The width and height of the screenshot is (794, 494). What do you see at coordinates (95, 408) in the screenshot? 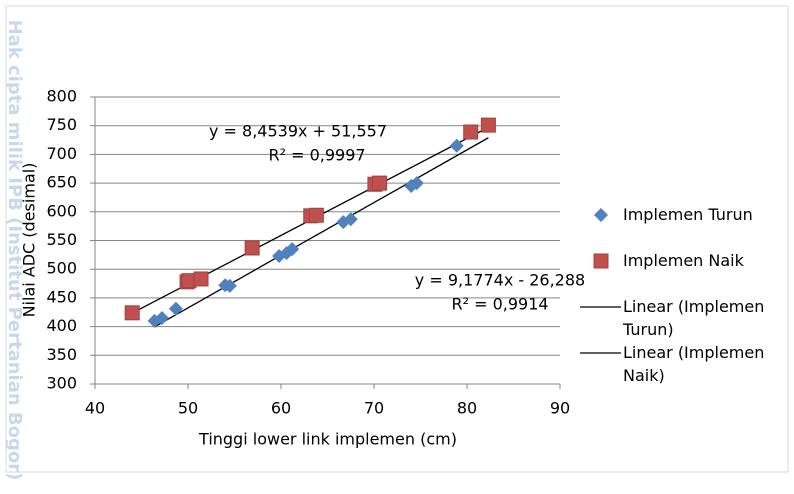
I see `x-tick-label: 40` at bounding box center [95, 408].